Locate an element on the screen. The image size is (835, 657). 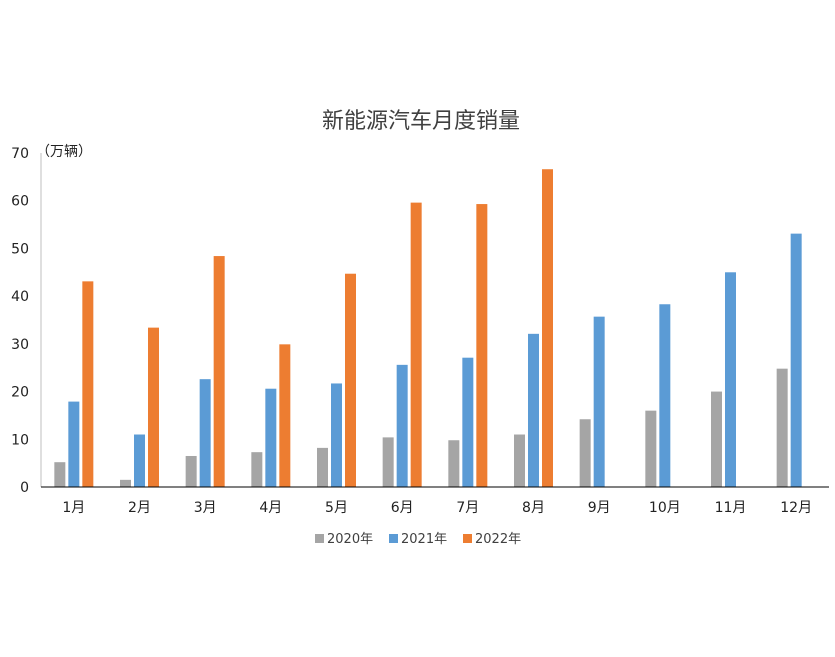
bar-2021年-8月 is located at coordinates (533, 410).